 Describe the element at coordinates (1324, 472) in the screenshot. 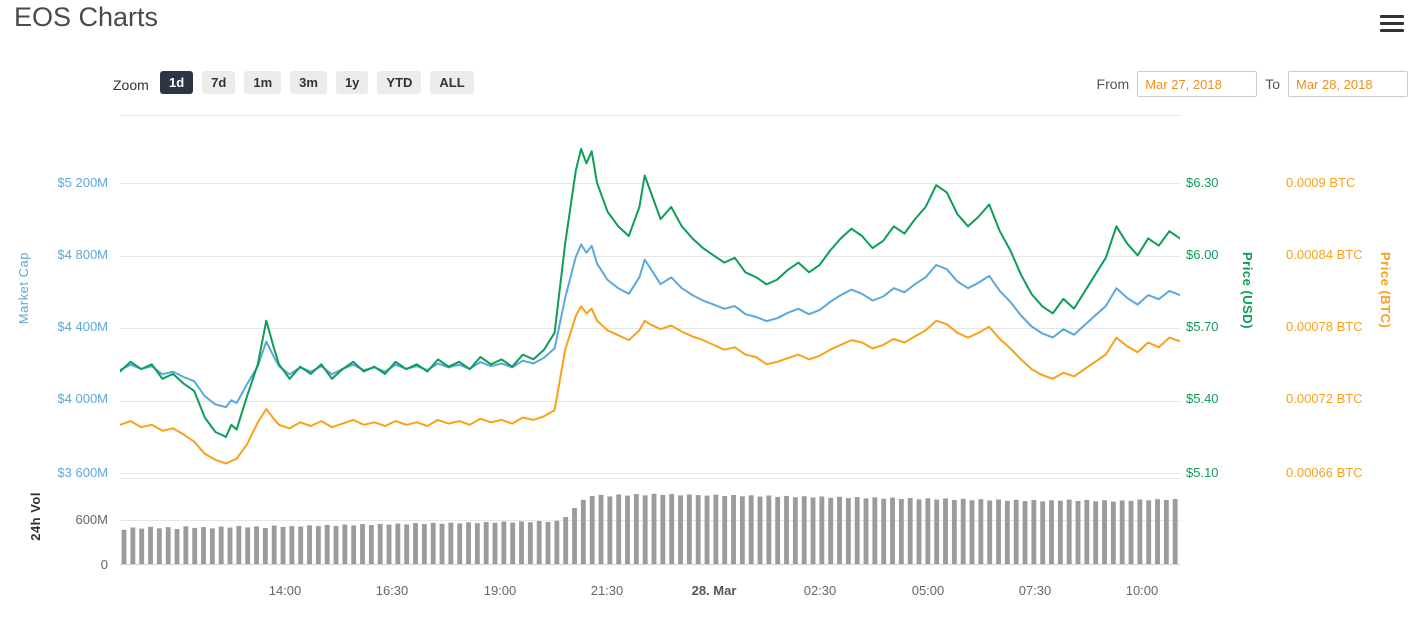

I see `btc-tick-label: 0.00066 BTC` at that location.